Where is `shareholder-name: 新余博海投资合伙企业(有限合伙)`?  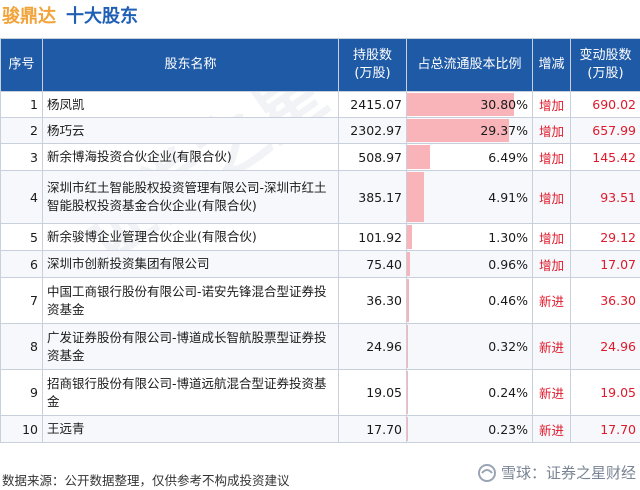 shareholder-name: 新余博海投资合伙企业(有限合伙) is located at coordinates (190, 157).